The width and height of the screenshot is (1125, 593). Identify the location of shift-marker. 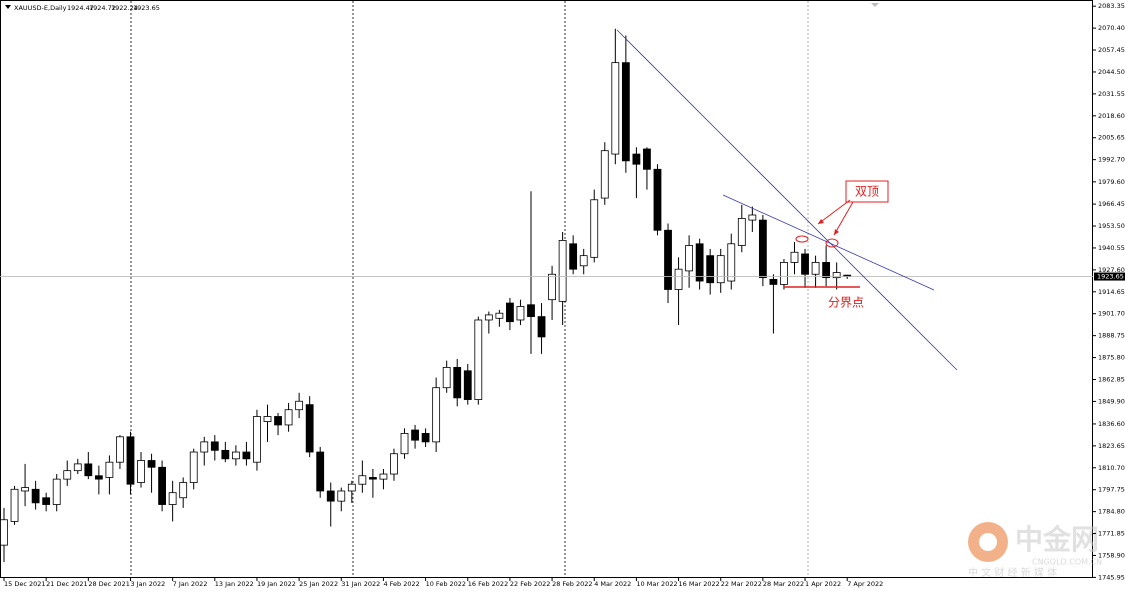
(875, 5).